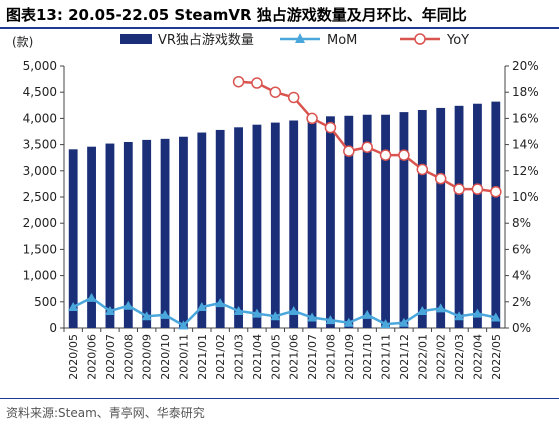 The width and height of the screenshot is (559, 427). I want to click on x-tick-label: 2021/07, so click(312, 357).